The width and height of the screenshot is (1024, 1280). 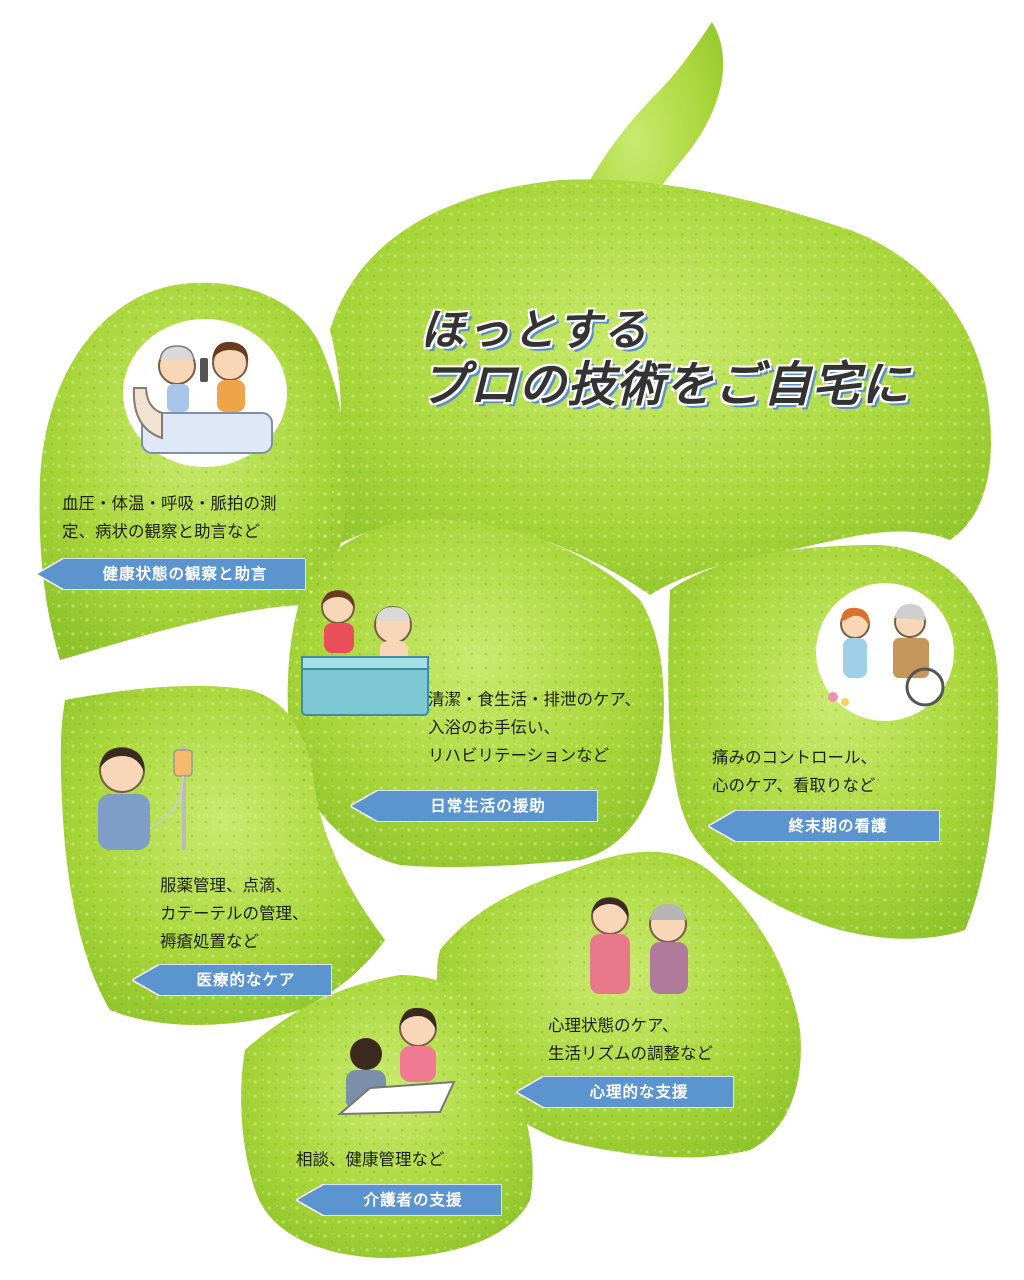 I want to click on consultation-illustration, so click(x=396, y=1061).